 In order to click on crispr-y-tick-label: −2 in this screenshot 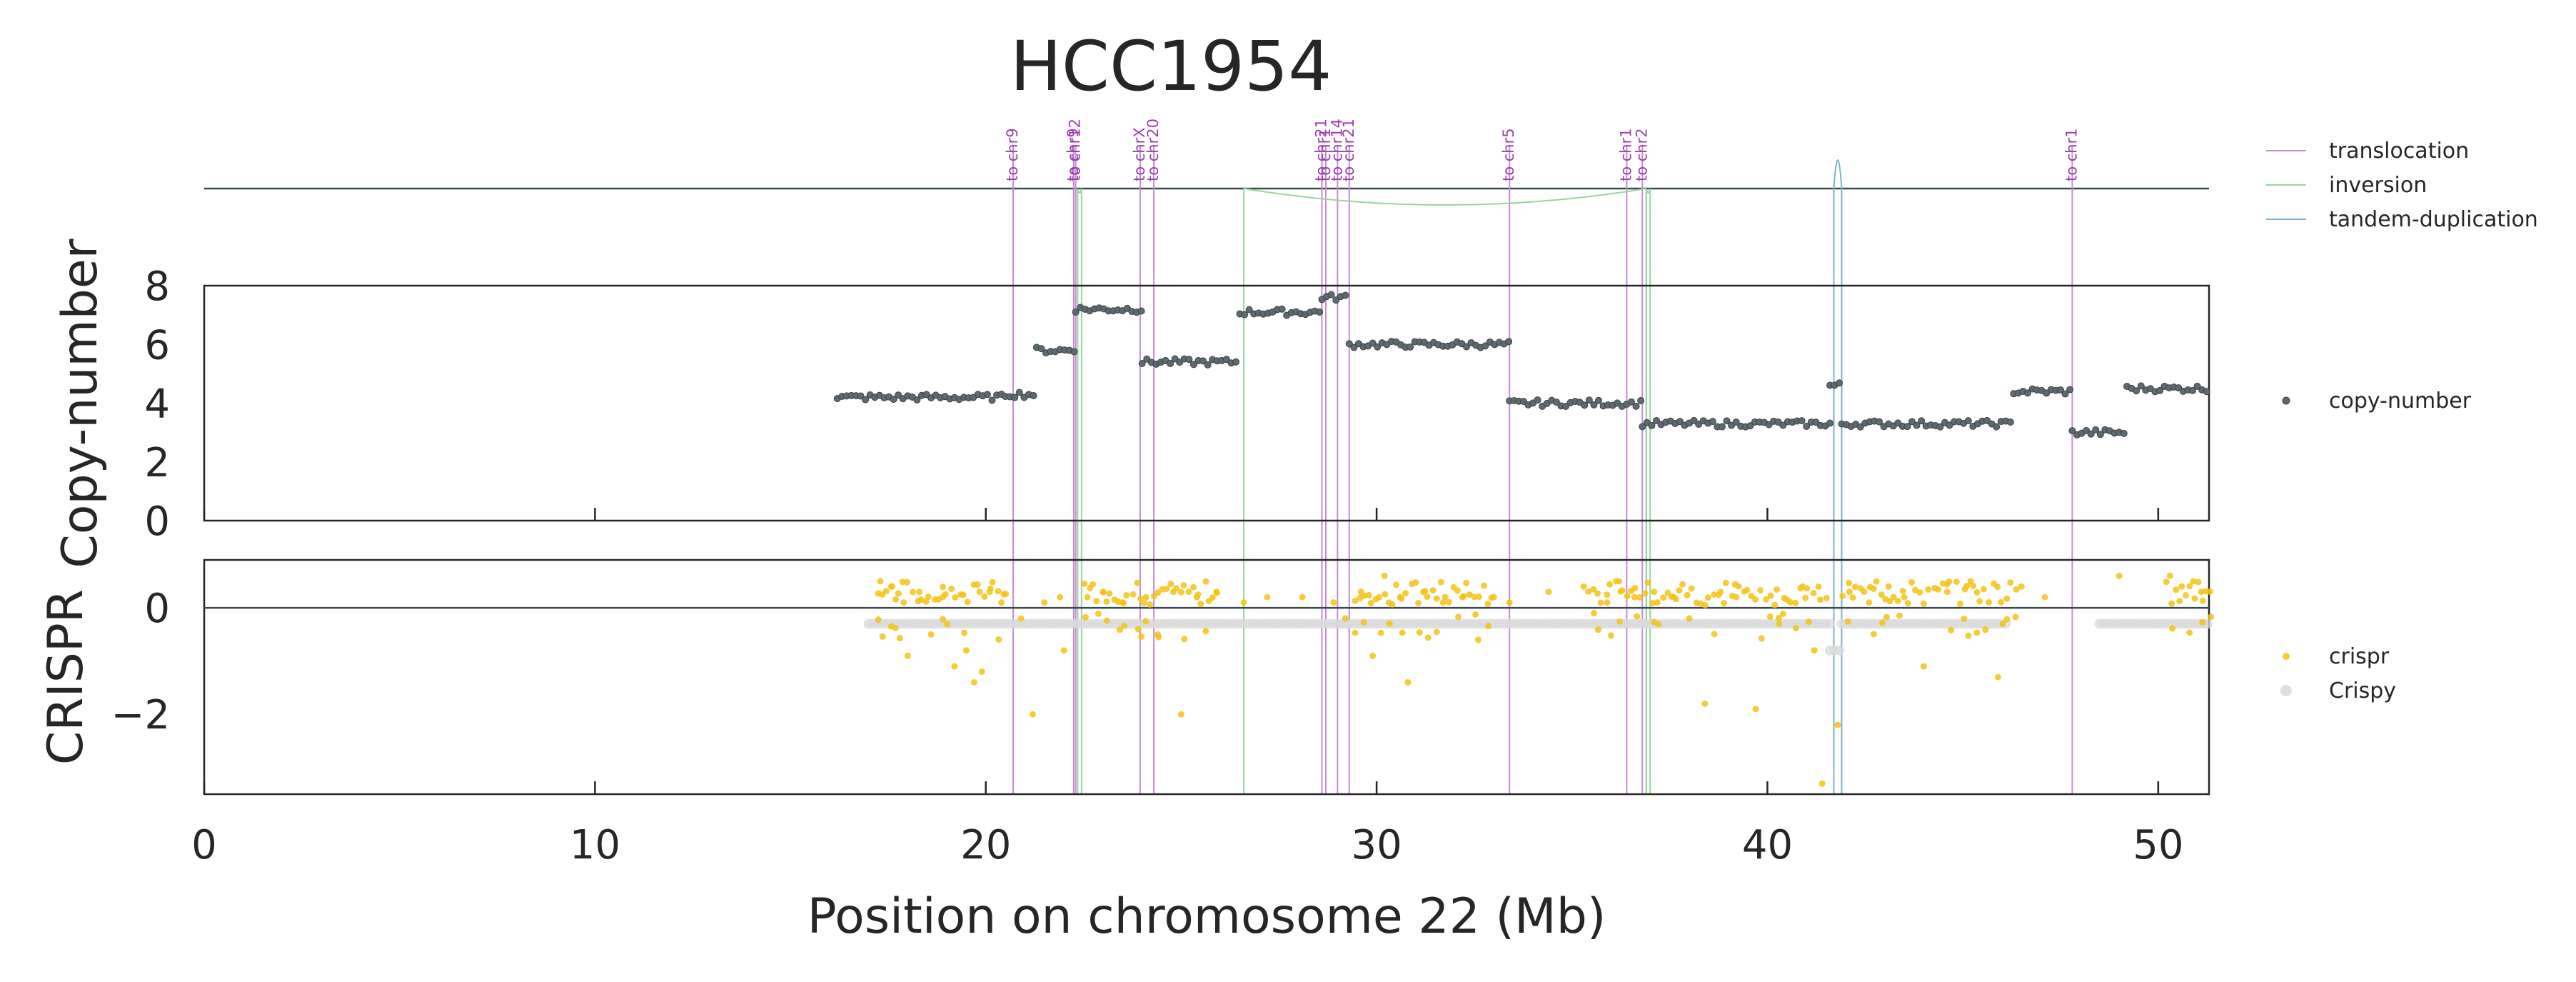, I will do `click(140, 715)`.